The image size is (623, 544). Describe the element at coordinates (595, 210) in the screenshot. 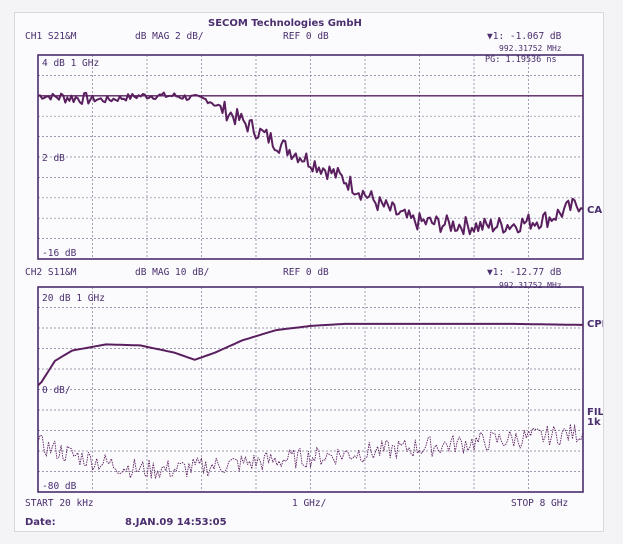

I see `trace-label-cai: CAI` at that location.